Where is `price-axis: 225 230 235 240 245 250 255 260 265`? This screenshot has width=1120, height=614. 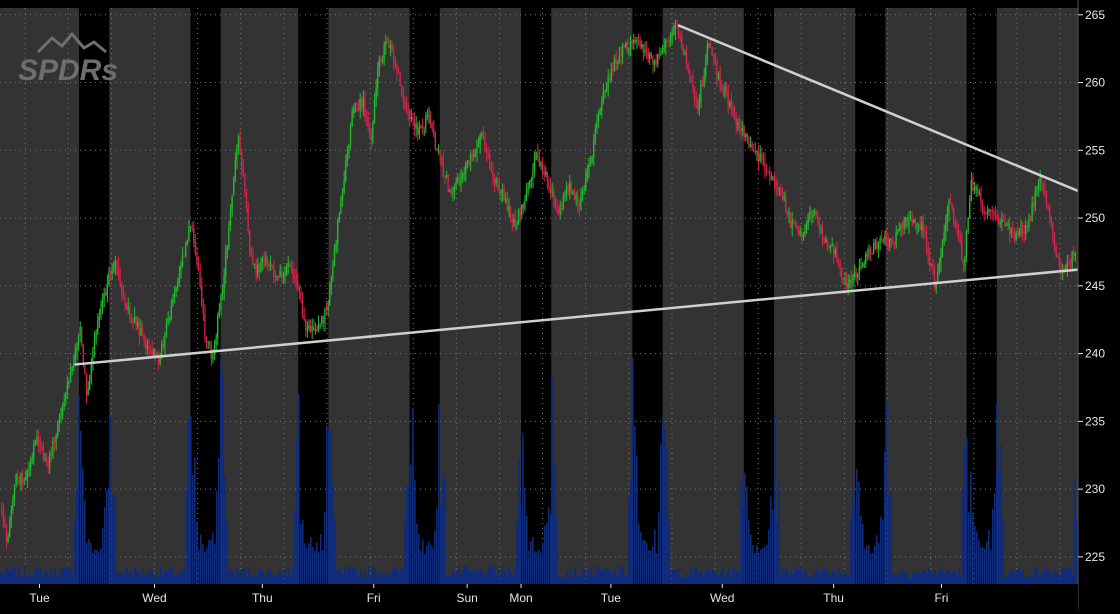 price-axis: 225 230 235 240 245 250 255 260 265 is located at coordinates (1098, 304).